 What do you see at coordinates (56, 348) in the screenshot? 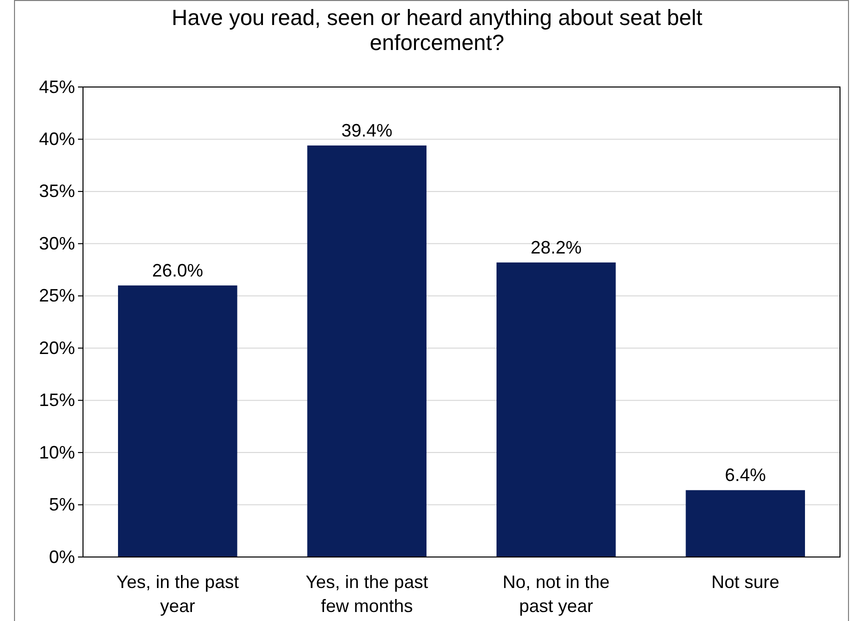
I see `y-tick-label: 20%` at bounding box center [56, 348].